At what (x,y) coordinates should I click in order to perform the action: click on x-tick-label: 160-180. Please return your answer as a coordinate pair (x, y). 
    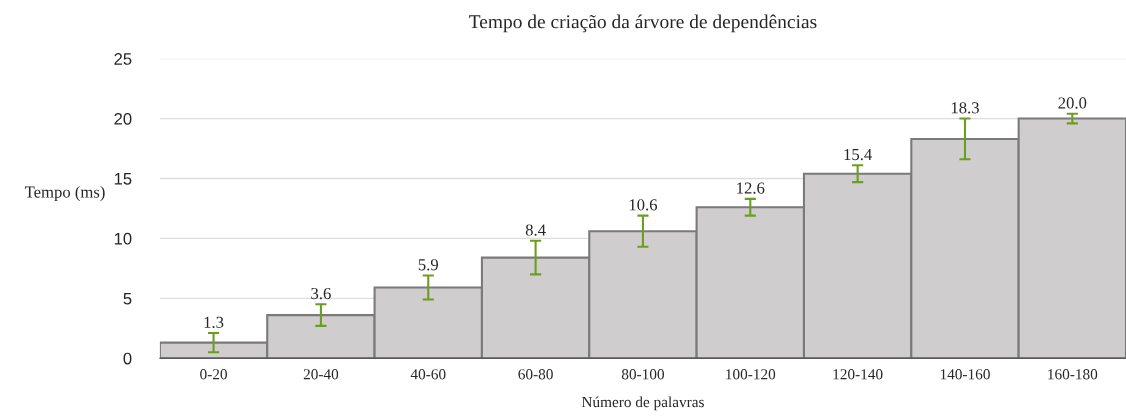
    Looking at the image, I should click on (1073, 374).